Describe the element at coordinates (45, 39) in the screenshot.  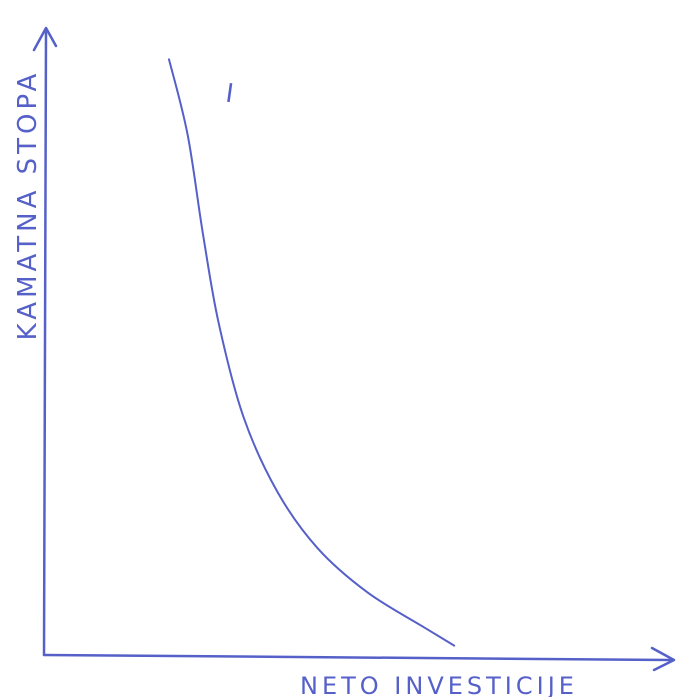
I see `y-axis-arrowhead` at that location.